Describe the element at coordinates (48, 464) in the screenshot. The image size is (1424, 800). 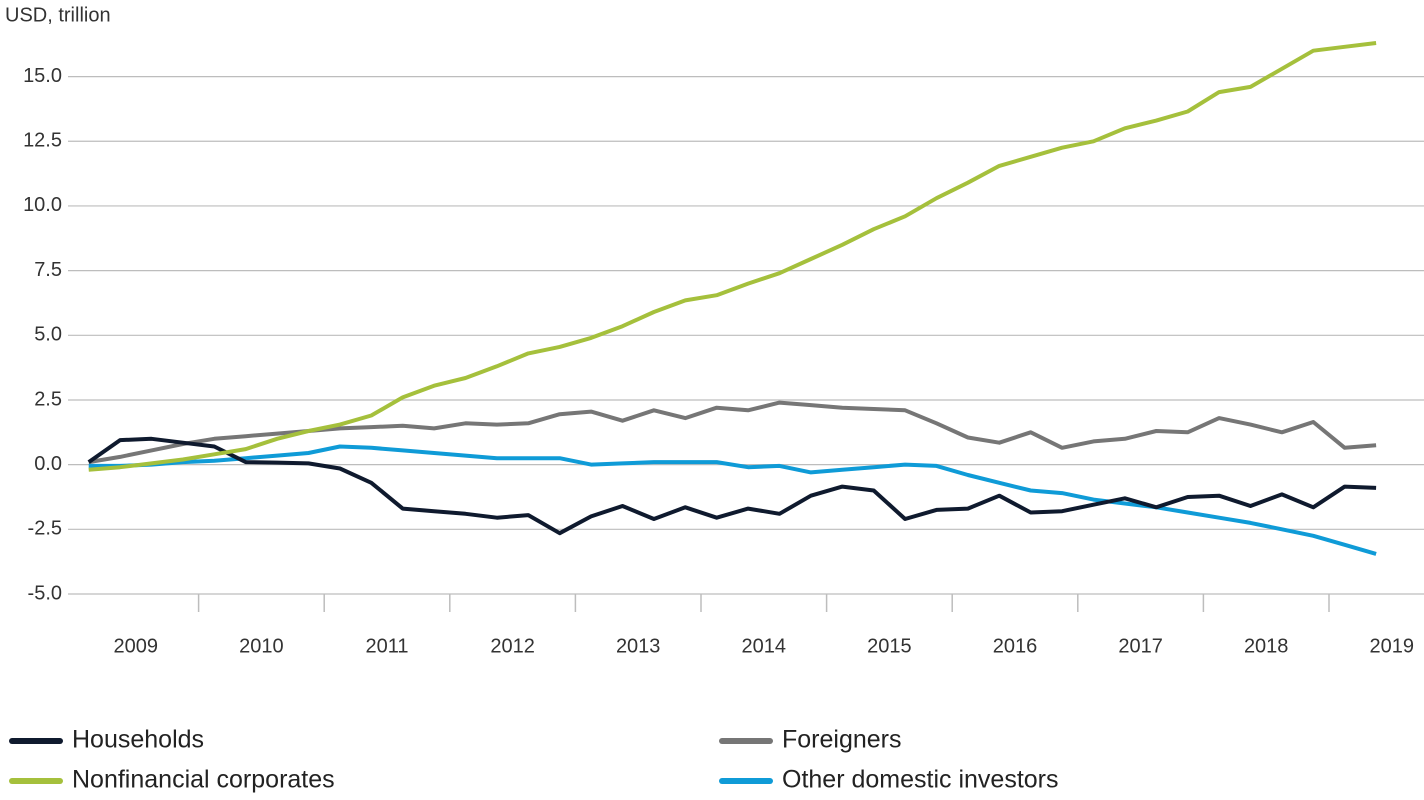
I see `y-tick-label: 0.0` at that location.